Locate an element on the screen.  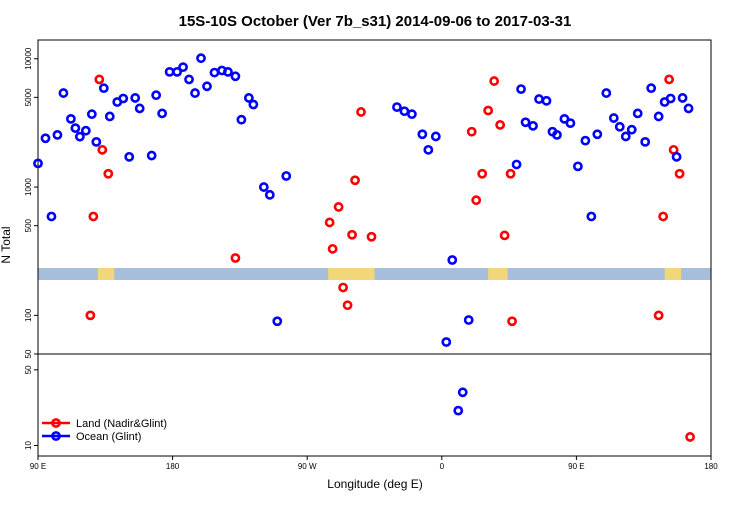
coverage-bands is located at coordinates (374, 274).